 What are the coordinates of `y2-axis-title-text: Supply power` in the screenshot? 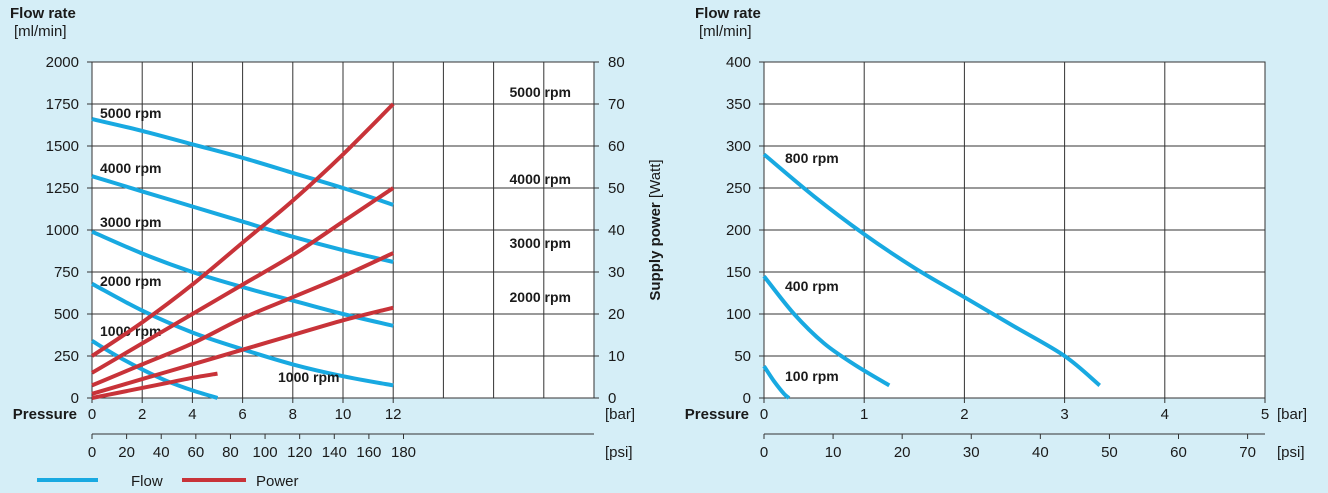 It's located at (655, 249).